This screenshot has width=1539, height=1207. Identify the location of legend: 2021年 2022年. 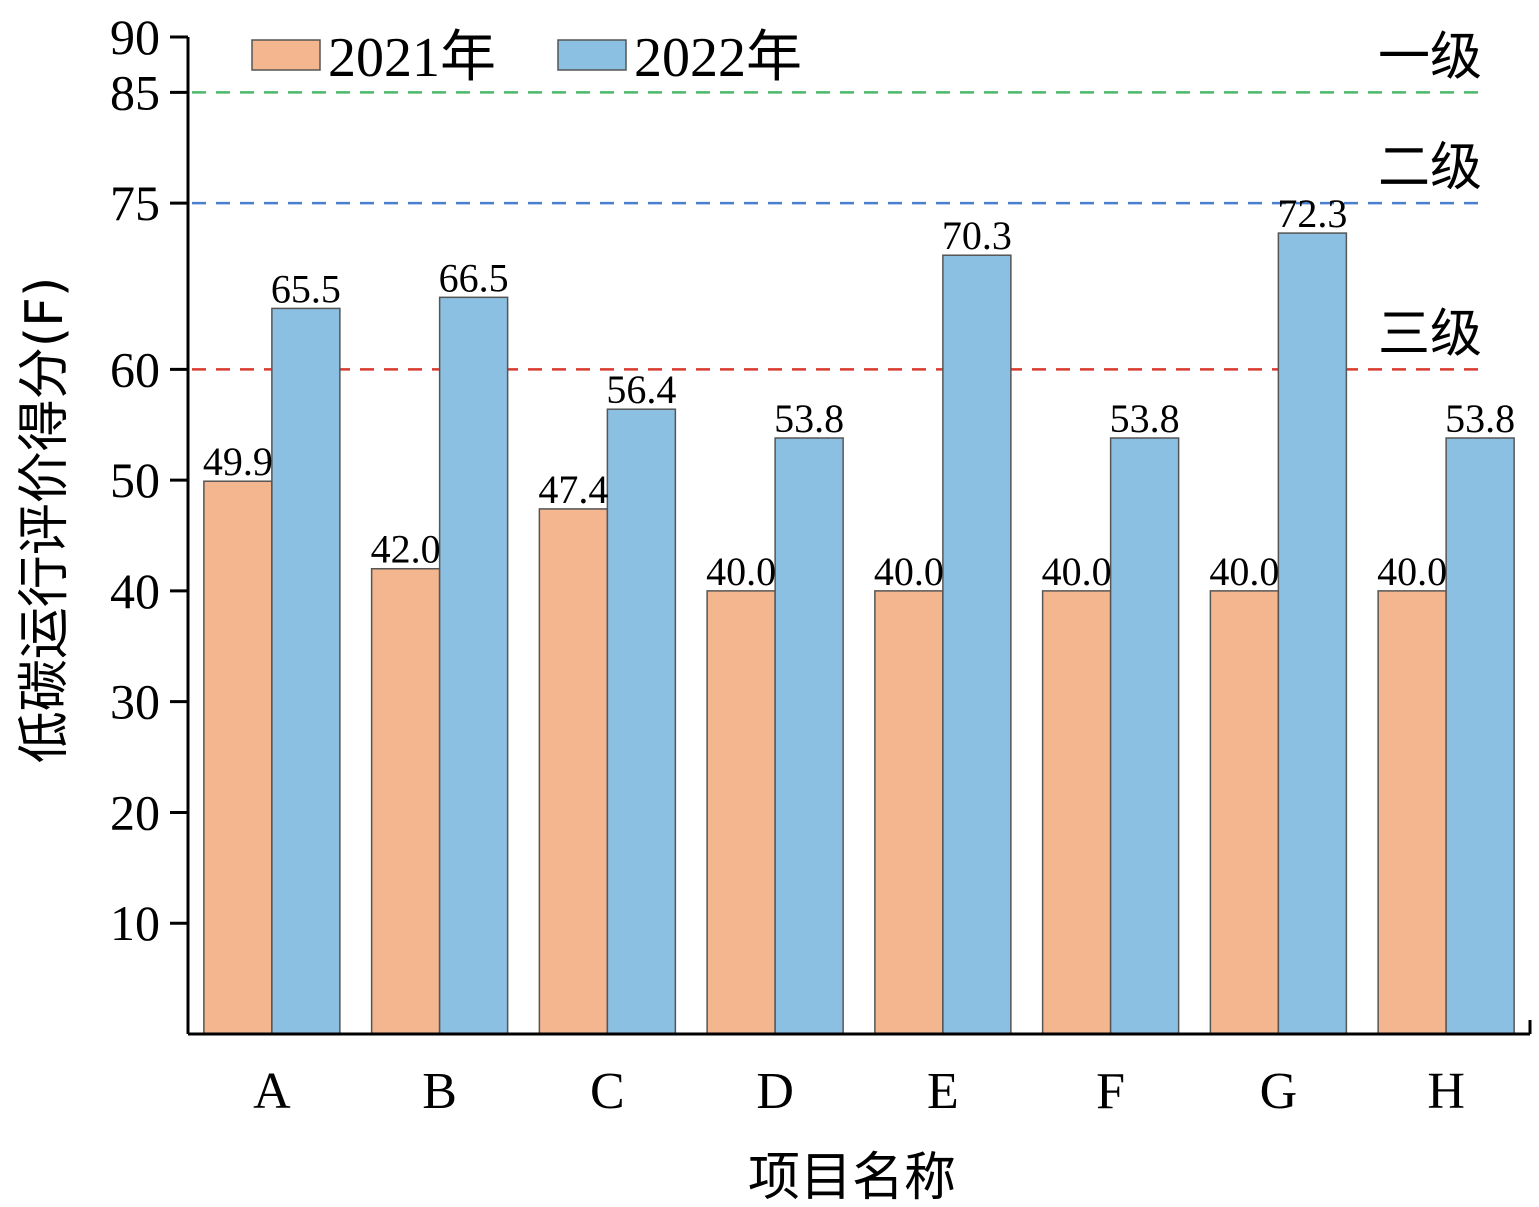
(526, 58).